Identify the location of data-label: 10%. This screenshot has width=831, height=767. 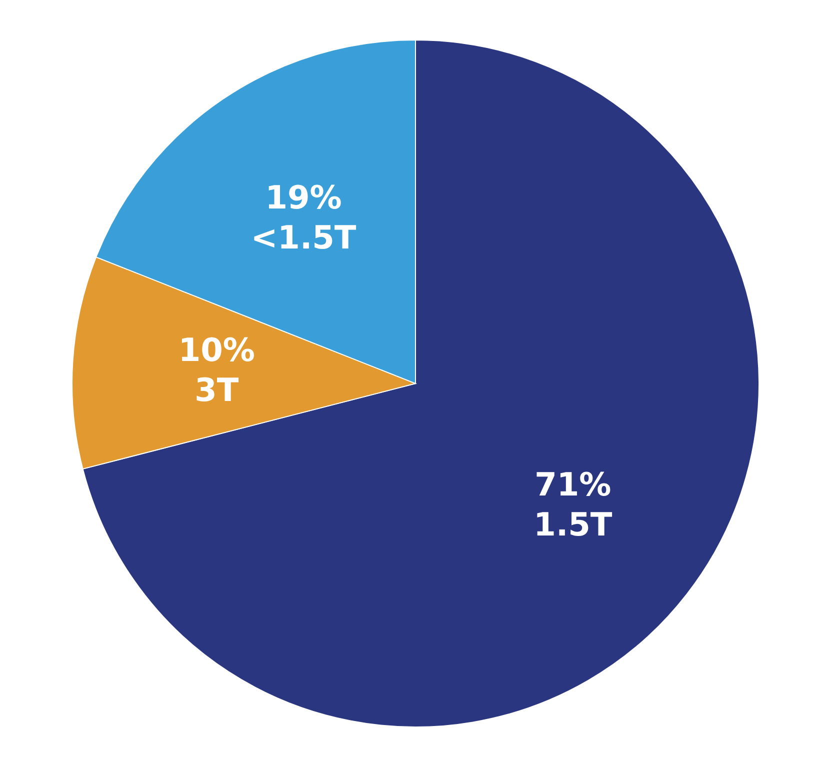
(216, 349).